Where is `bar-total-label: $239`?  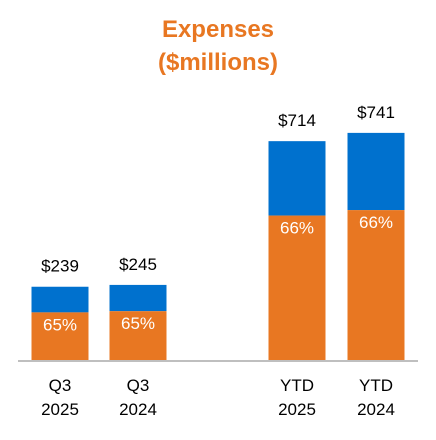
bar-total-label: $239 is located at coordinates (60, 266).